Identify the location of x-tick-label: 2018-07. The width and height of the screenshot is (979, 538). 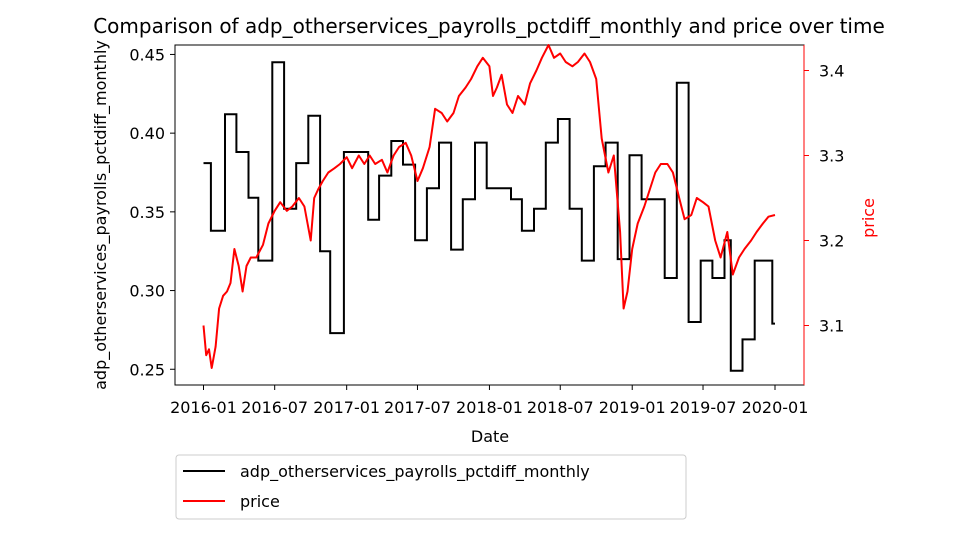
(560, 407).